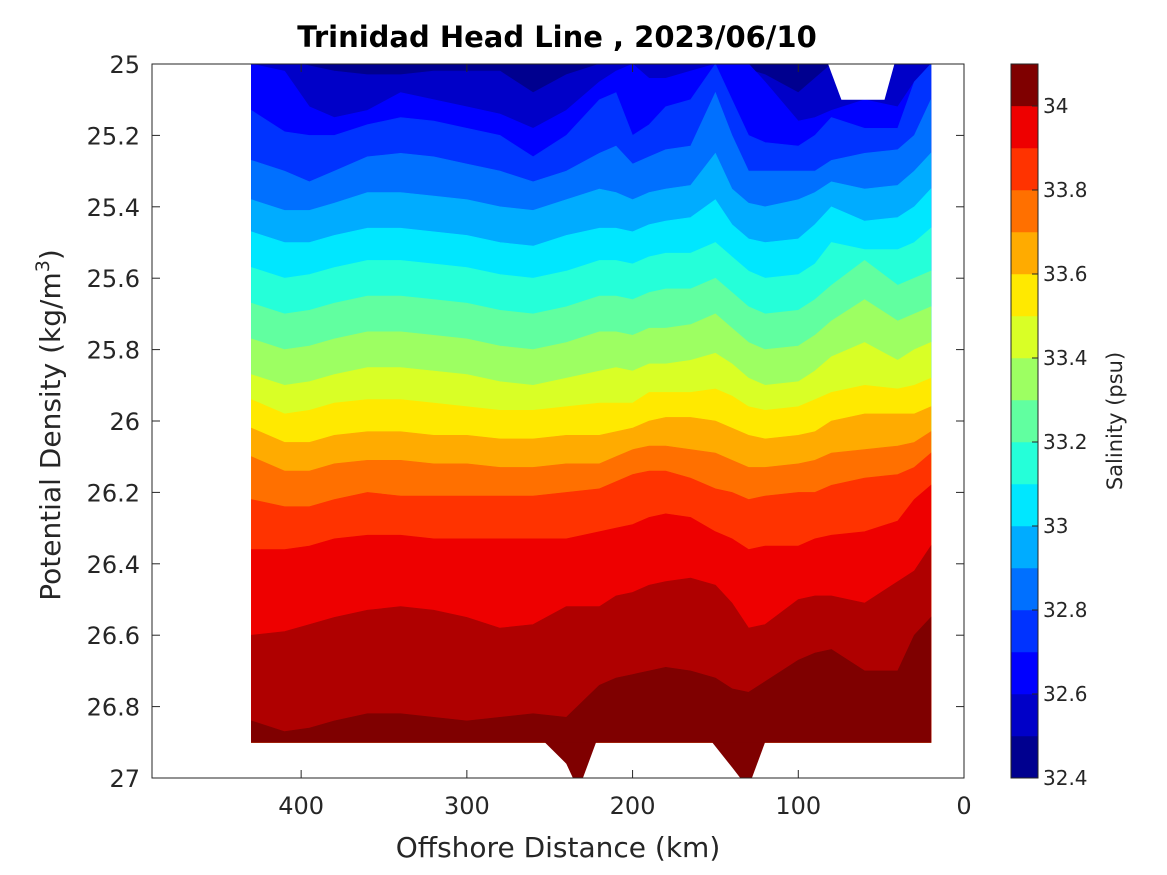  What do you see at coordinates (591, 679) in the screenshot?
I see `salinity-band-34.1` at bounding box center [591, 679].